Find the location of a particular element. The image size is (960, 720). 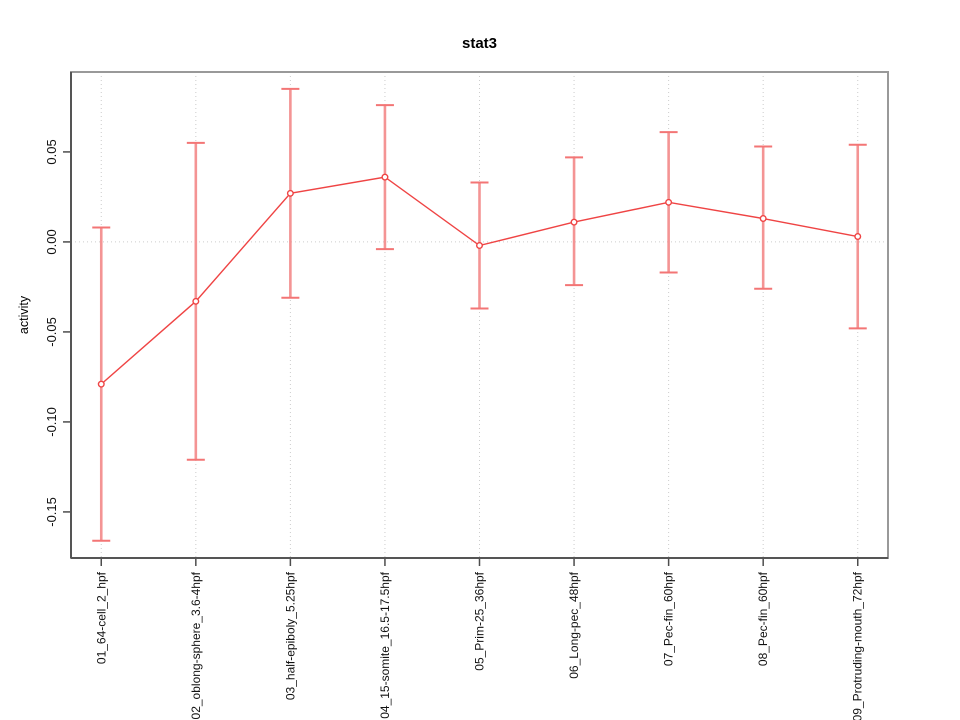

y-tick-label: -0.05 is located at coordinates (51, 332).